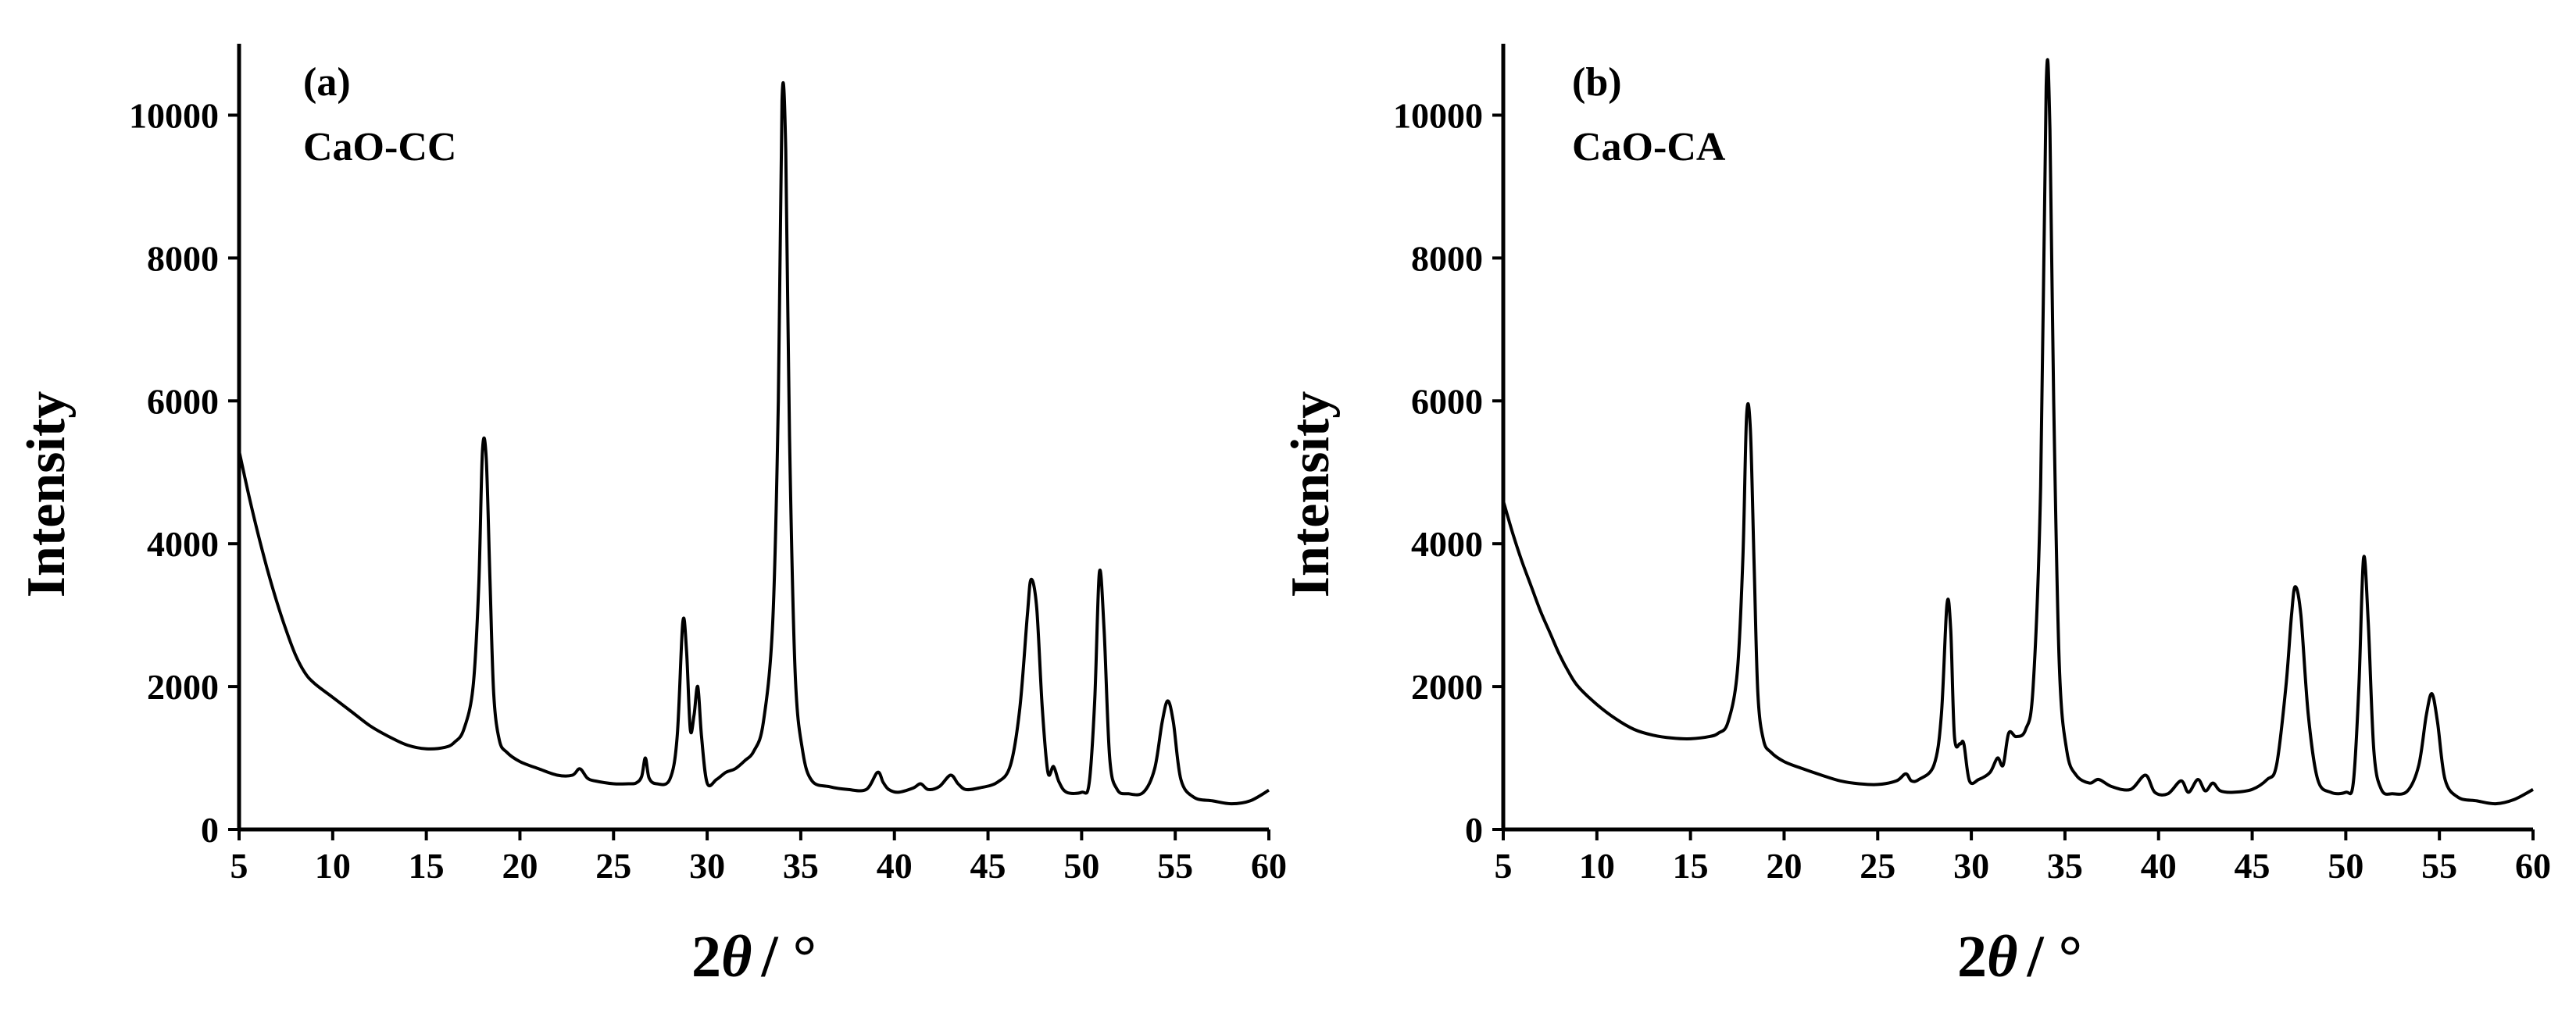 Image resolution: width=2576 pixels, height=1013 pixels. Describe the element at coordinates (2065, 866) in the screenshot. I see `x-tick-label-b-35: 35` at that location.